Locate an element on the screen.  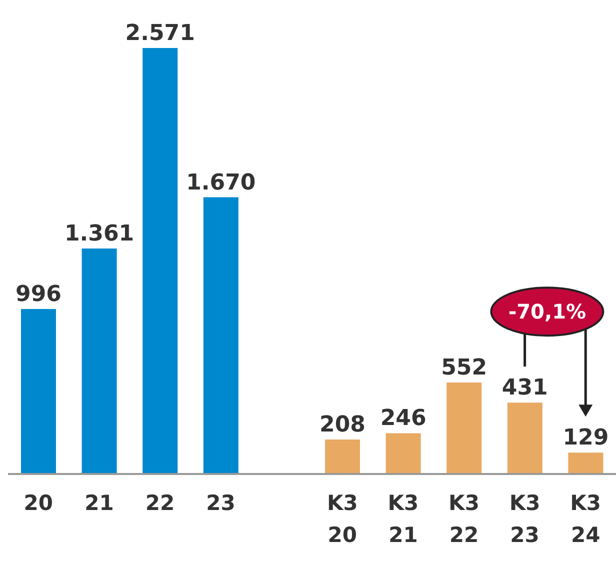
data-label: 552 is located at coordinates (464, 368).